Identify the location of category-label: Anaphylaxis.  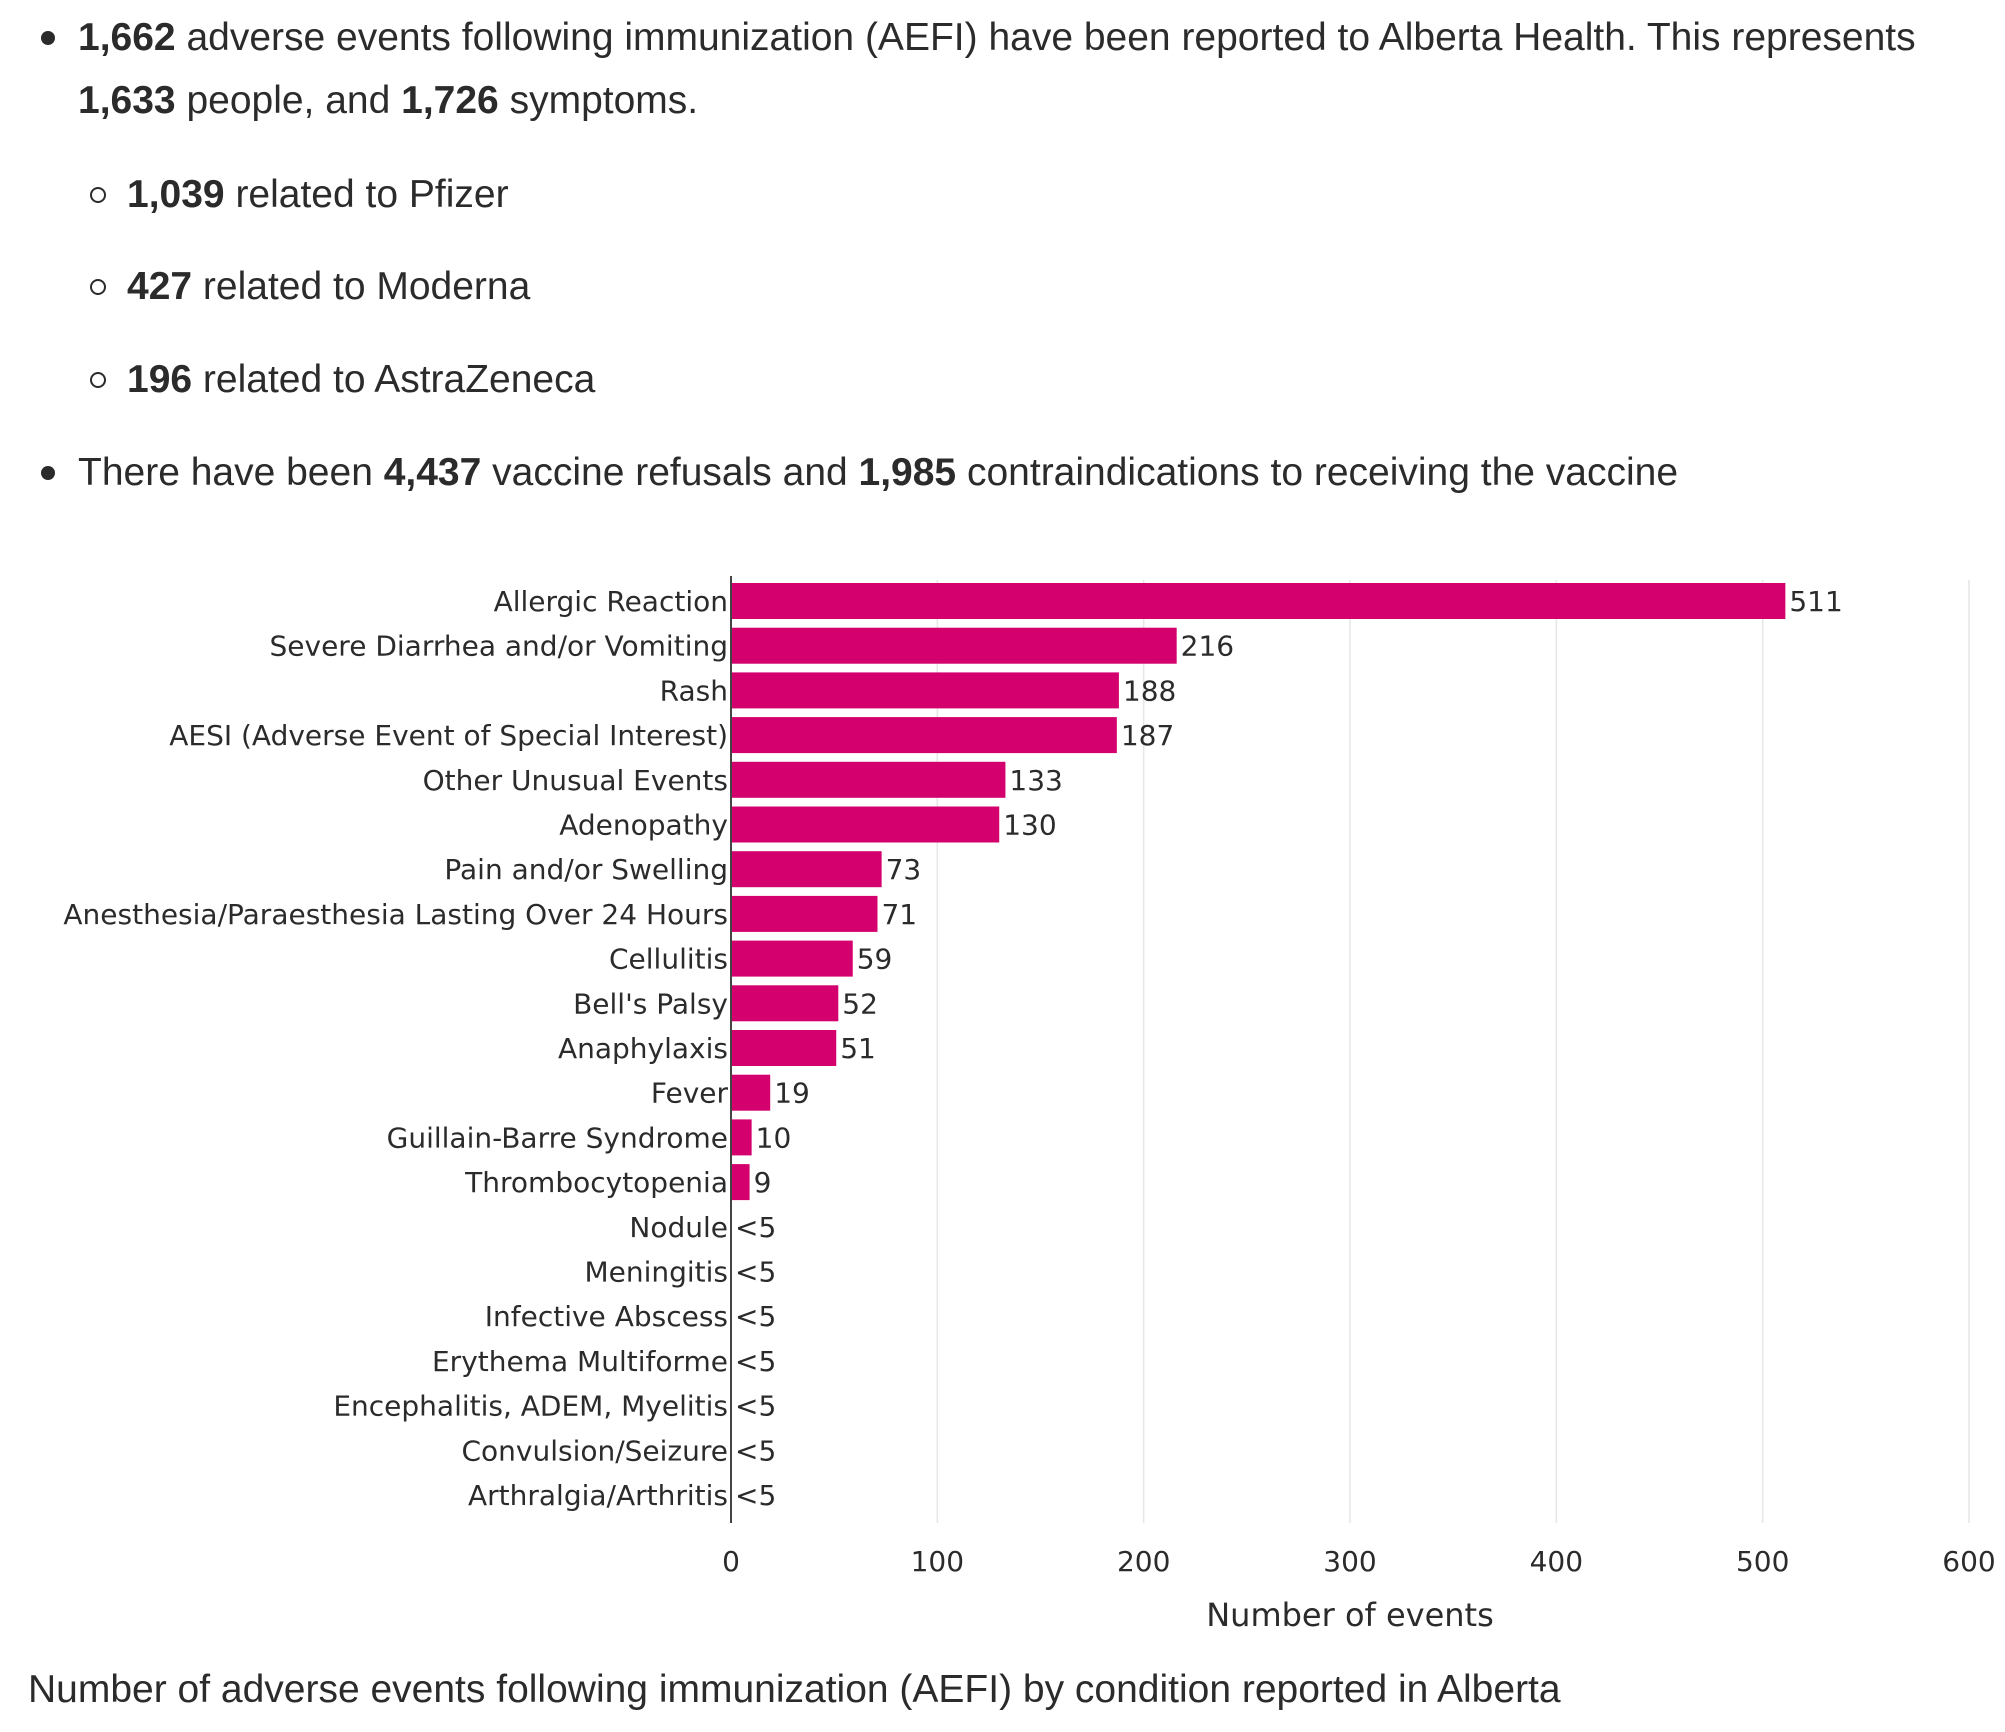
(643, 1048).